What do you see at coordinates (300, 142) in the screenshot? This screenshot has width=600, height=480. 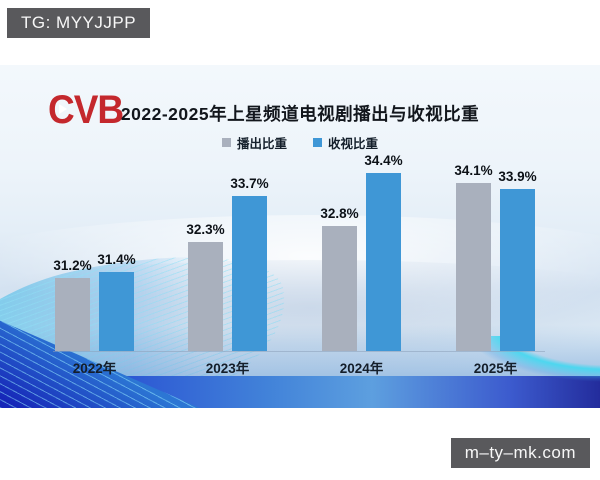 I see `chart-legend: 播出比重 收视比重` at bounding box center [300, 142].